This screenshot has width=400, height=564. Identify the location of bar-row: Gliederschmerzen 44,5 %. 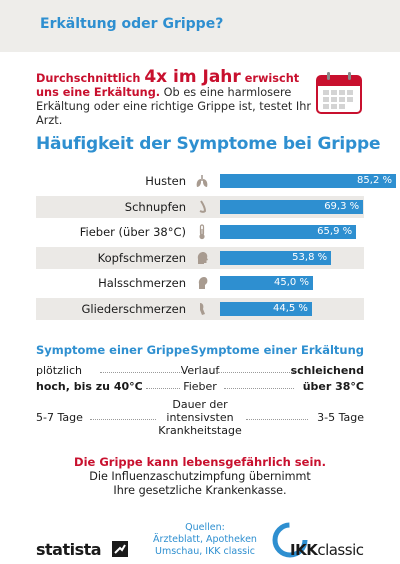
(200, 308).